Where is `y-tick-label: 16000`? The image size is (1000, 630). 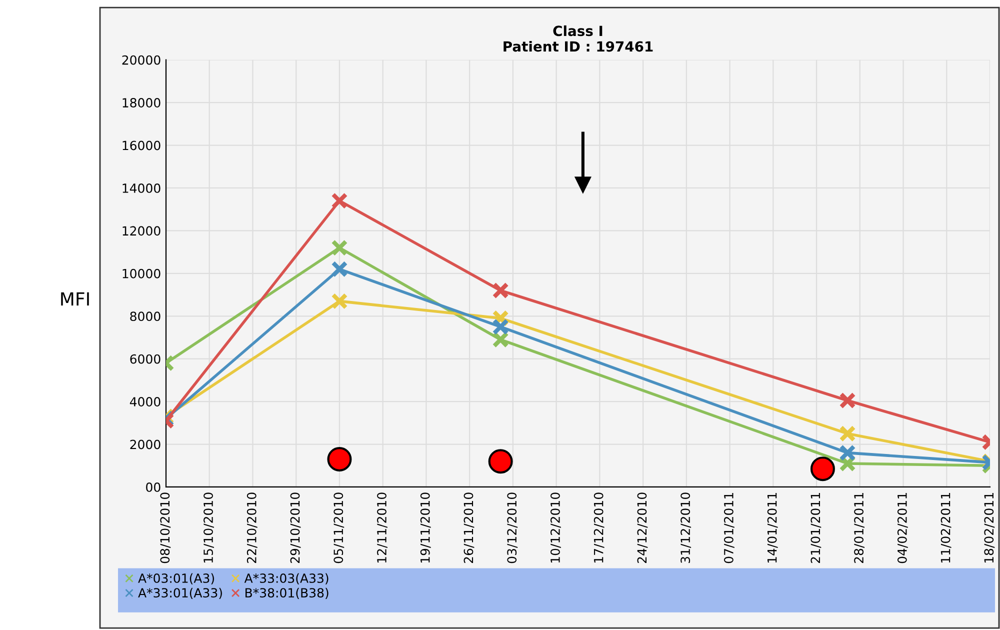 y-tick-label: 16000 is located at coordinates (141, 145).